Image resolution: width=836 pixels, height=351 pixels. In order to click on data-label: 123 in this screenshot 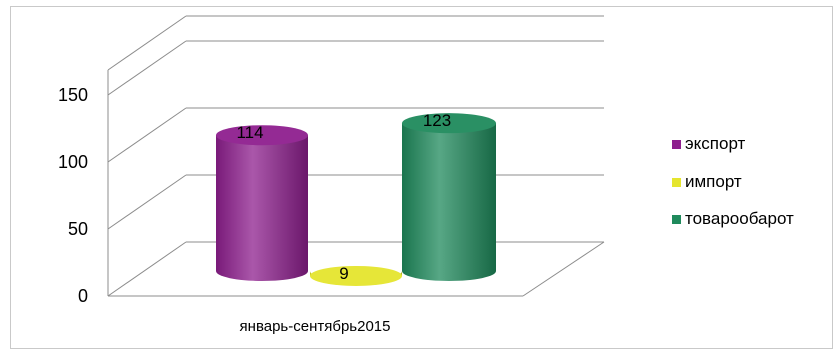, I will do `click(437, 120)`.